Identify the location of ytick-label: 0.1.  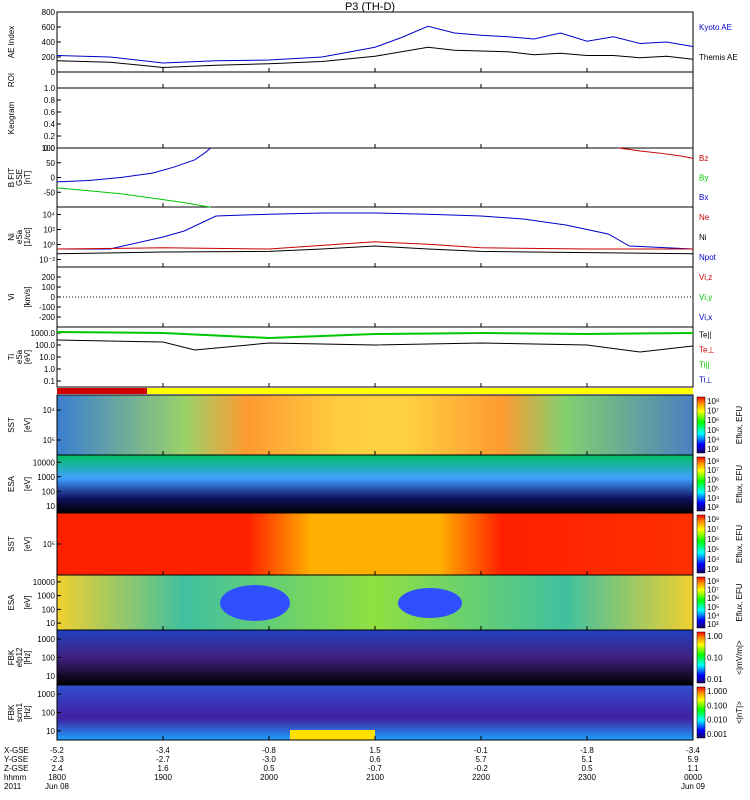
(50, 381).